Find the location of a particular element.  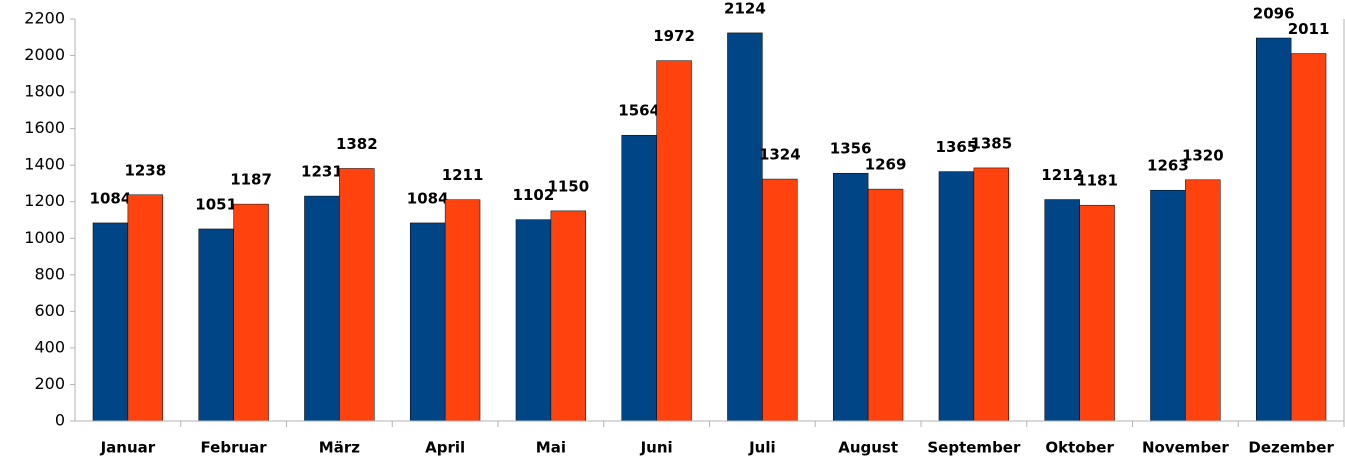

value-label: 1263 is located at coordinates (1168, 166).